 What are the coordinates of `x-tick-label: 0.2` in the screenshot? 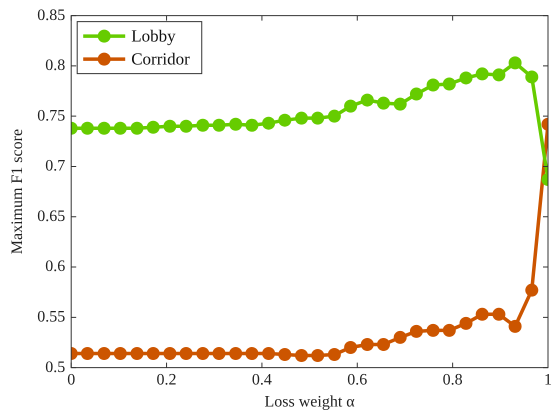 It's located at (166, 379).